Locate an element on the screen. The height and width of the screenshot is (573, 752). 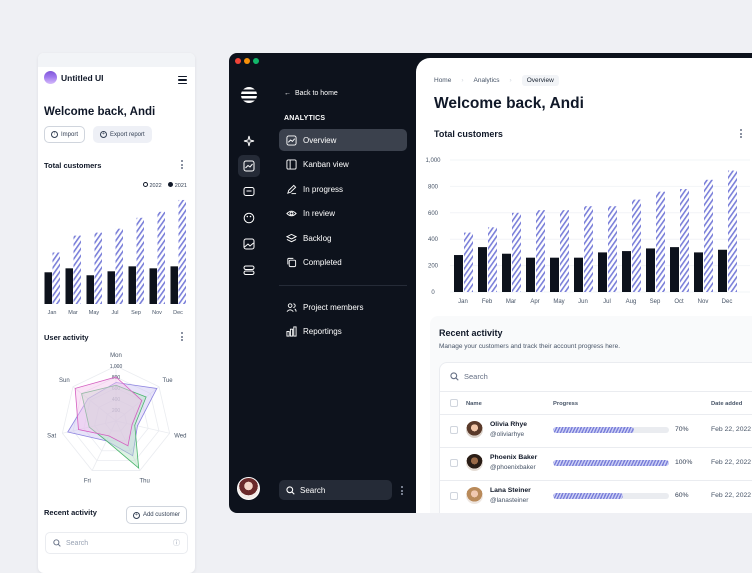
total-customers-title: Total customers is located at coordinates (468, 134).